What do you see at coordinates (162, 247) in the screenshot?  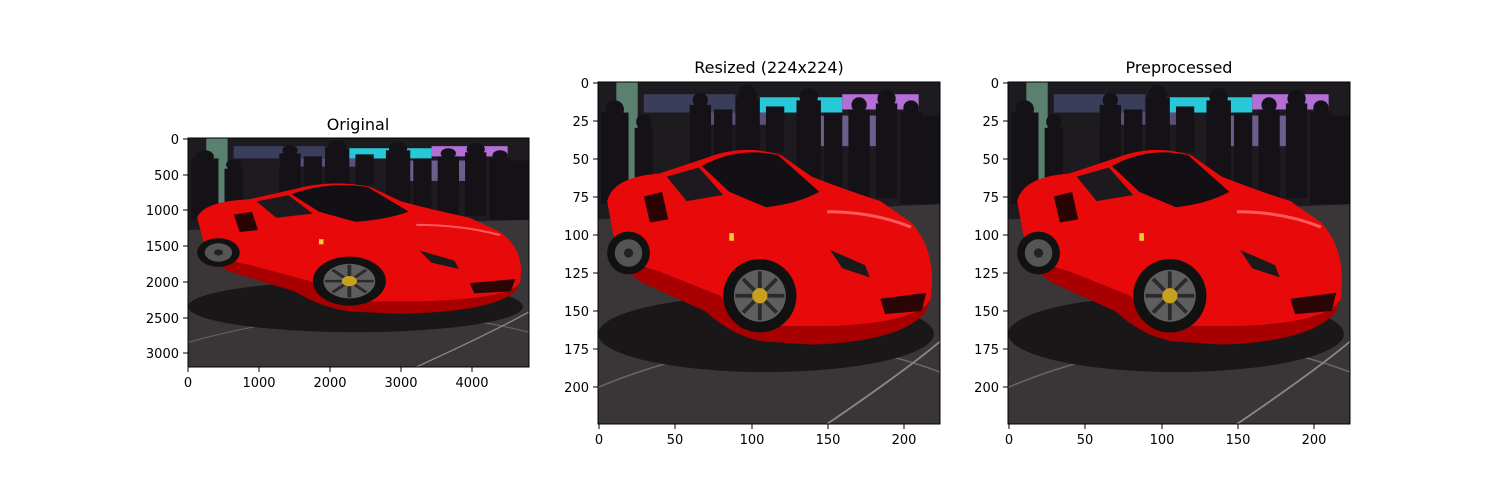 I see `y-tick-label: 1500` at bounding box center [162, 247].